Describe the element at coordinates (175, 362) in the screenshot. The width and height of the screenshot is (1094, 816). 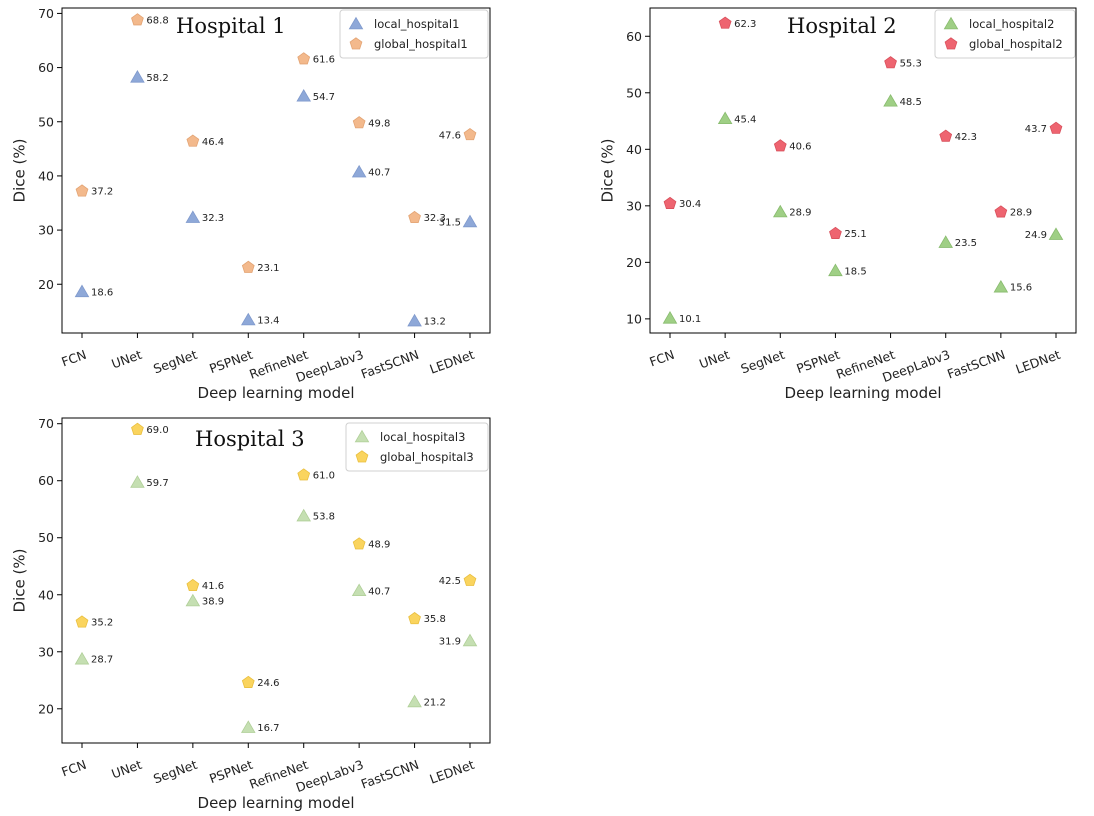
I see `x-tick-label: SegNet` at that location.